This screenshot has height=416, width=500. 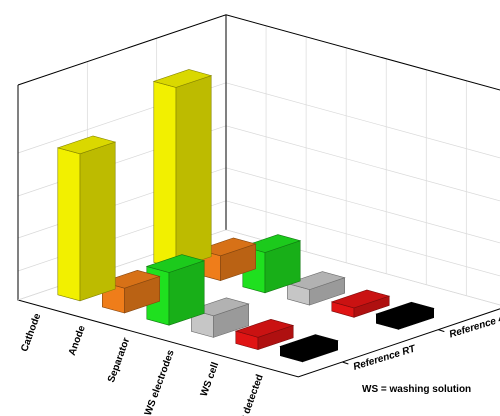 What do you see at coordinates (77, 340) in the screenshot?
I see `category-label: Anode` at bounding box center [77, 340].